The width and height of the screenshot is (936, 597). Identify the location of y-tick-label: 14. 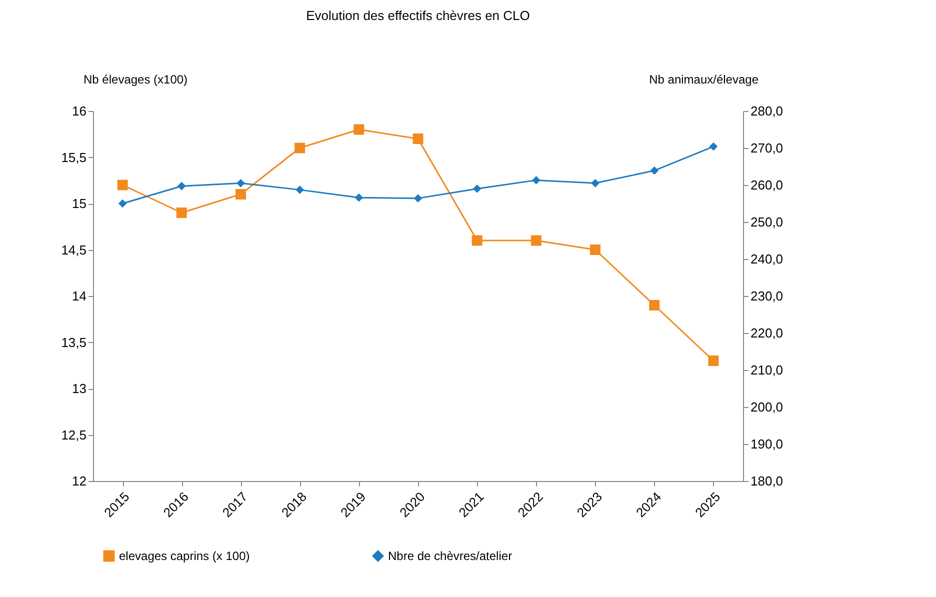
(79, 296).